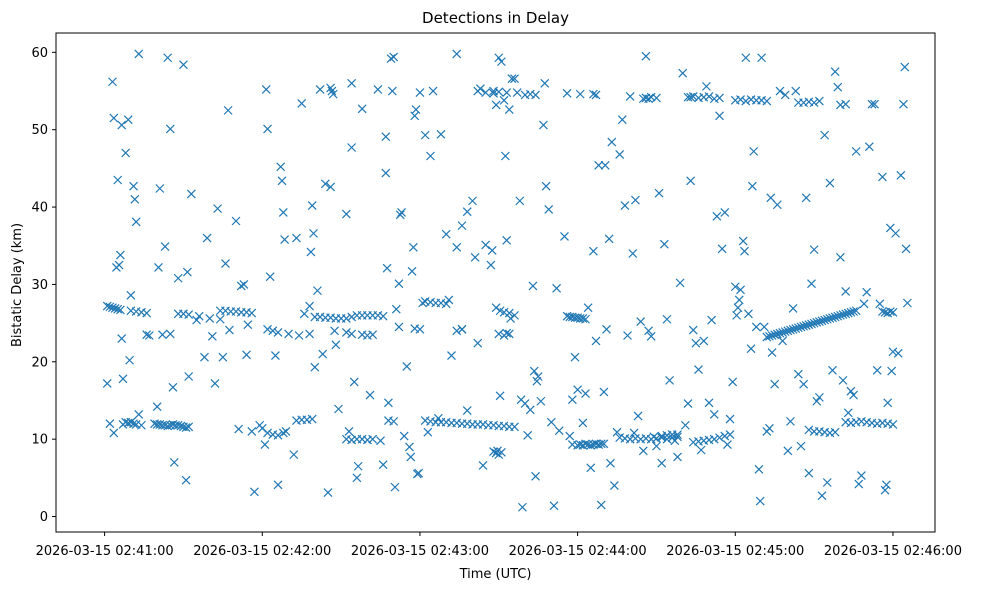  I want to click on x-tick-label: 2026-03-15 02:44:00, so click(578, 551).